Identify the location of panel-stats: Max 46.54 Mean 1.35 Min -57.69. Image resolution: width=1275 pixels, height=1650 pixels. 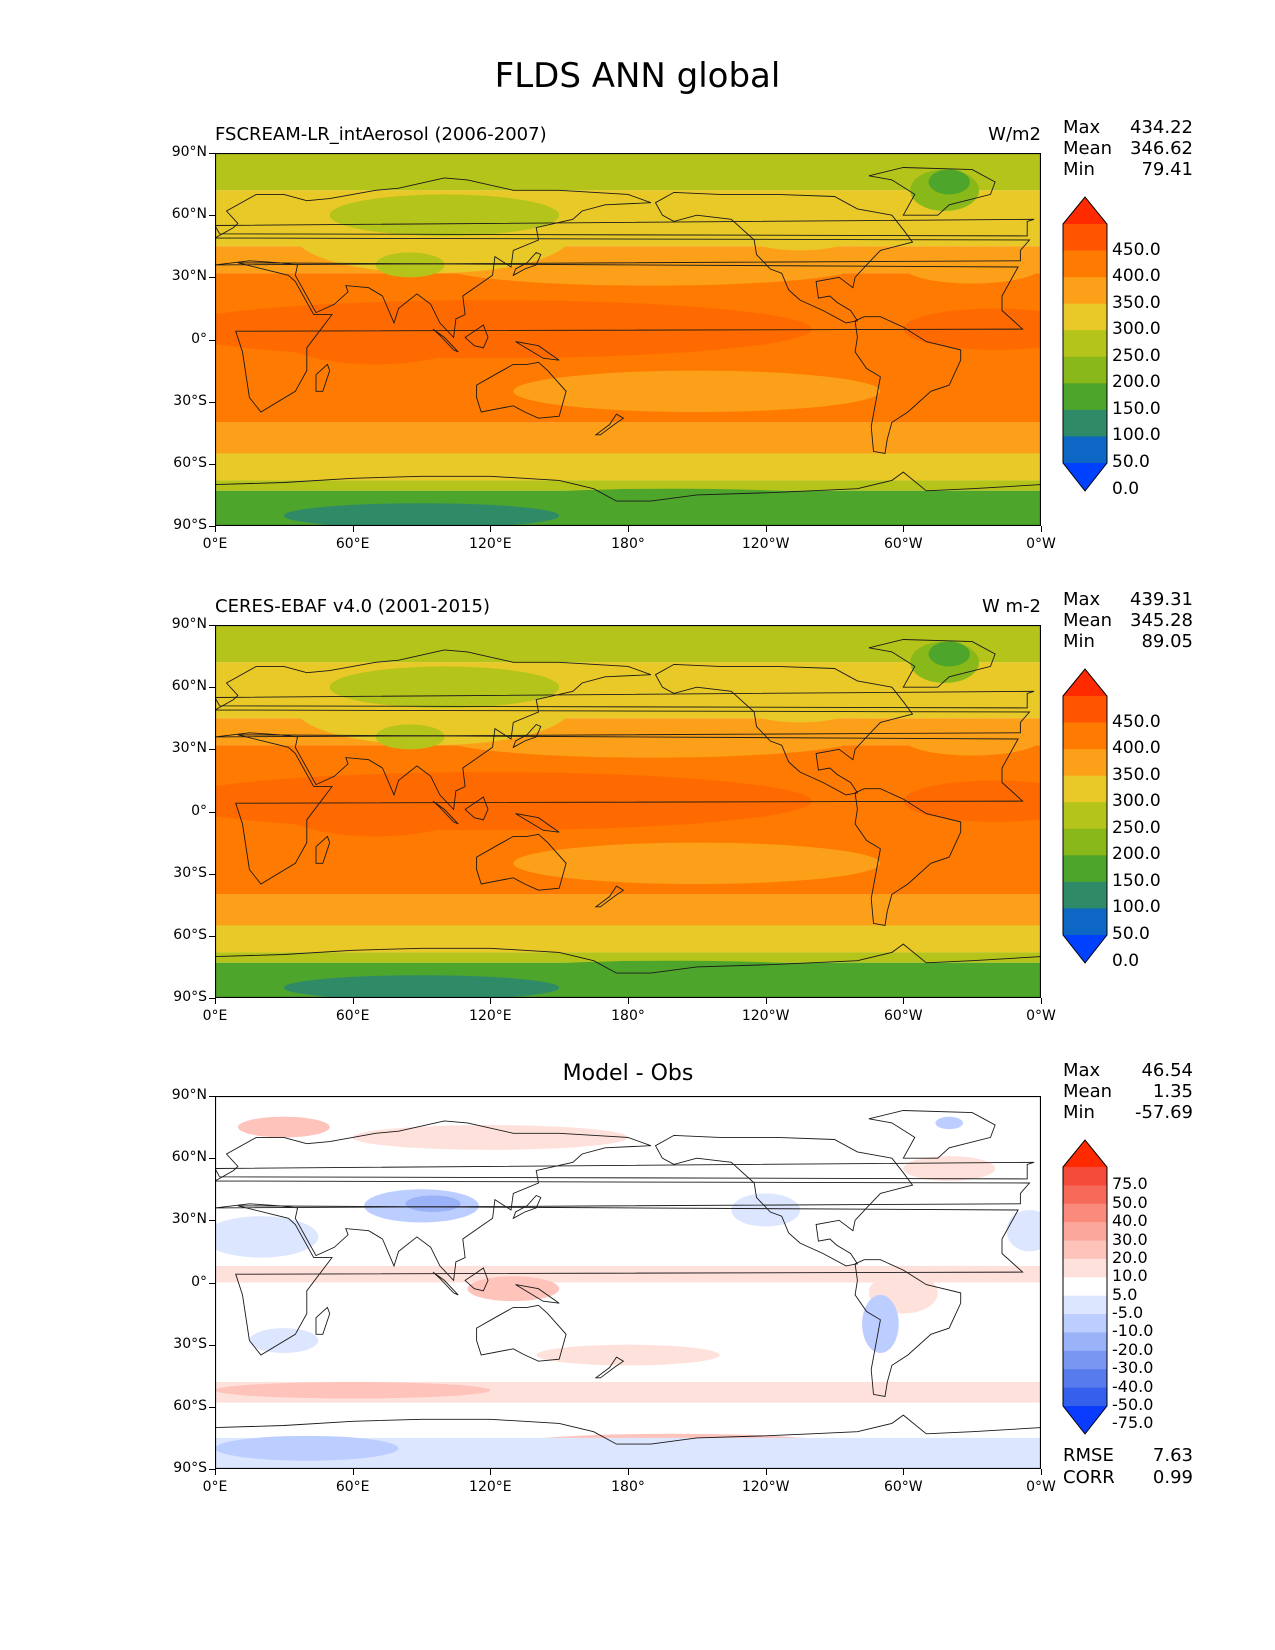
(1128, 1091).